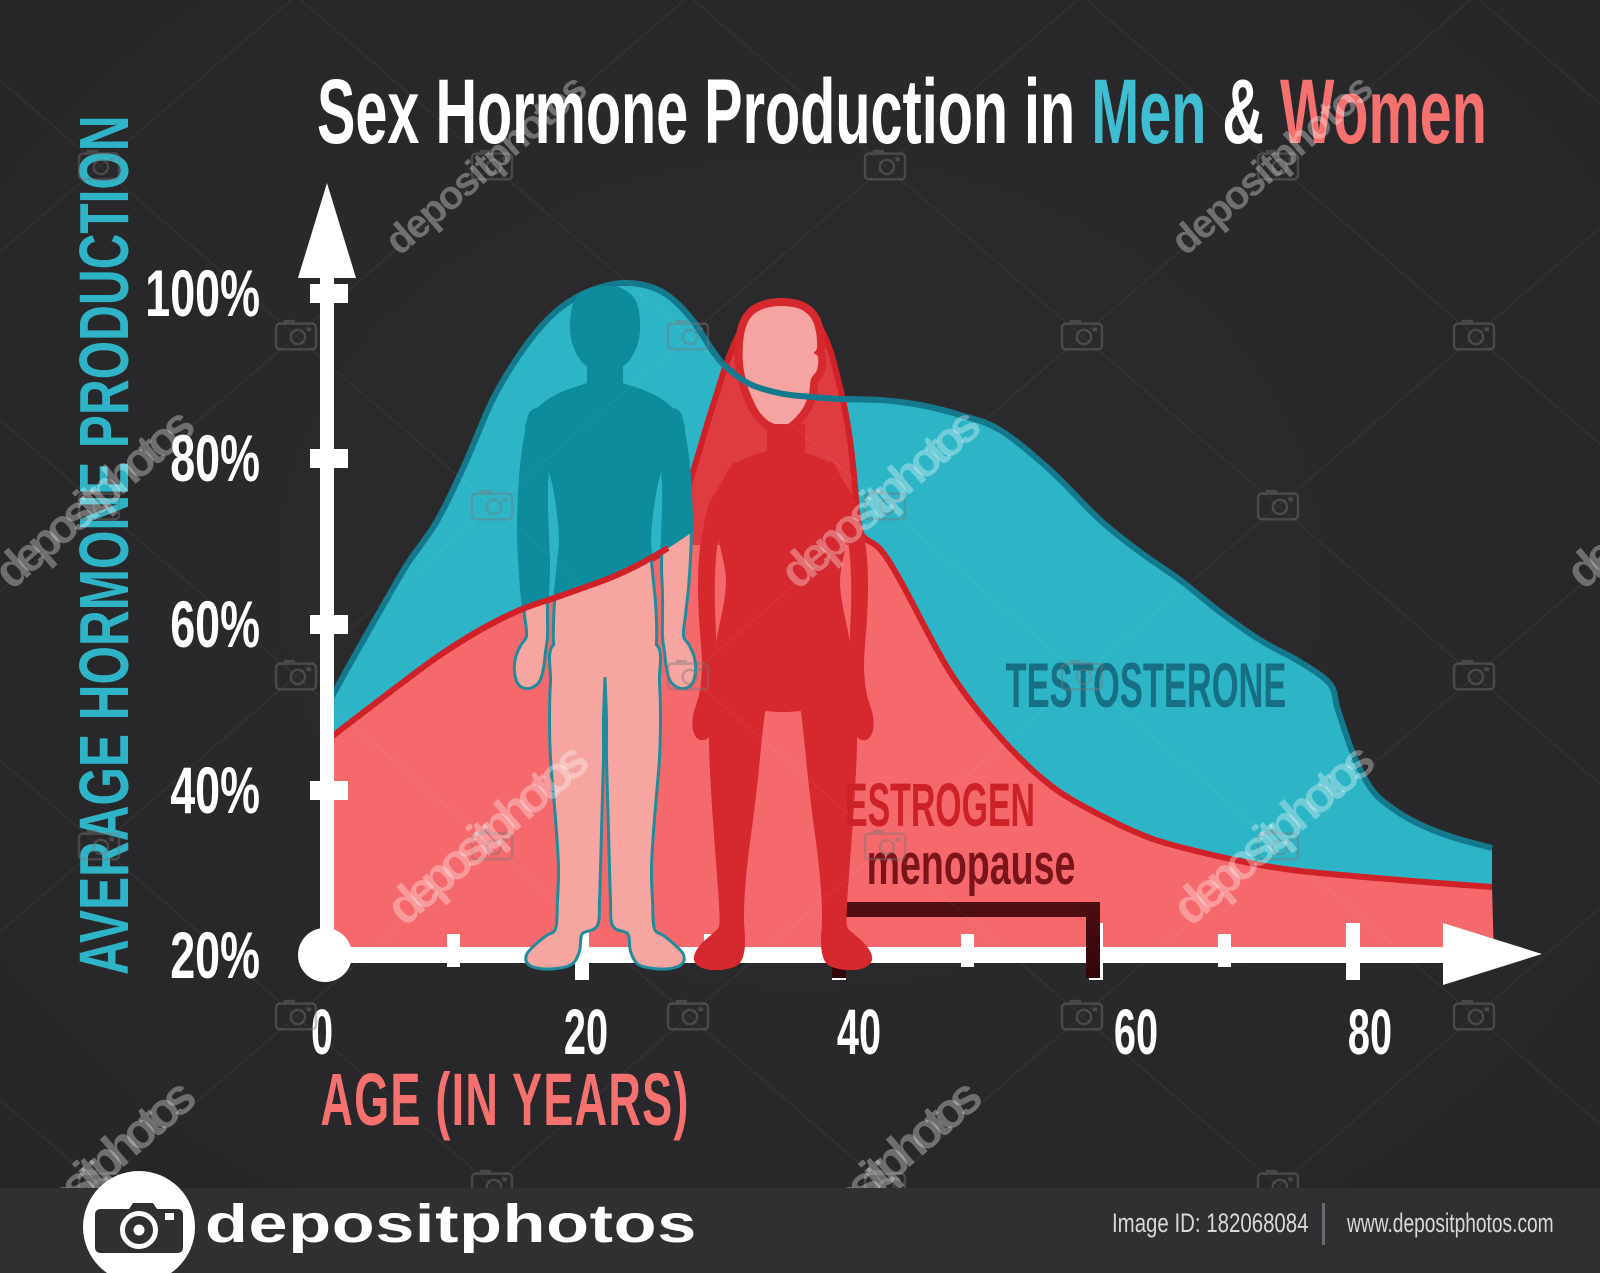 The image size is (1600, 1273). What do you see at coordinates (940, 806) in the screenshot?
I see `svg-text: ESTROGEN` at bounding box center [940, 806].